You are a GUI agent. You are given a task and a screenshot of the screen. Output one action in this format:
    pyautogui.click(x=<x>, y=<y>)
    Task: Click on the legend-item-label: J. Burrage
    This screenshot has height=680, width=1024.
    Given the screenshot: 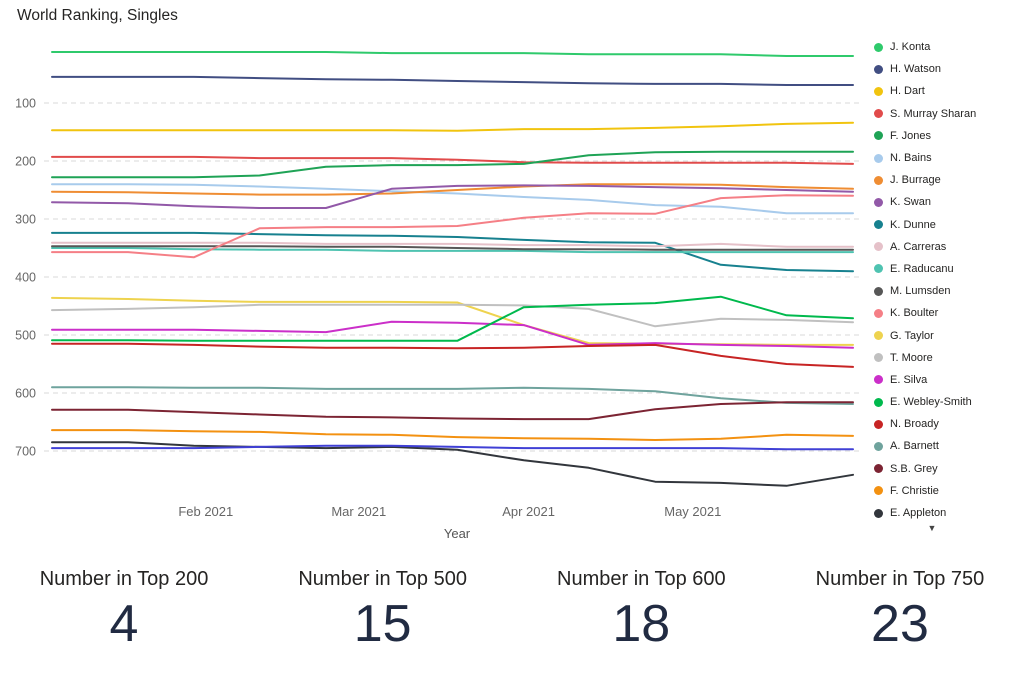 What is the action you would take?
    pyautogui.click(x=915, y=180)
    